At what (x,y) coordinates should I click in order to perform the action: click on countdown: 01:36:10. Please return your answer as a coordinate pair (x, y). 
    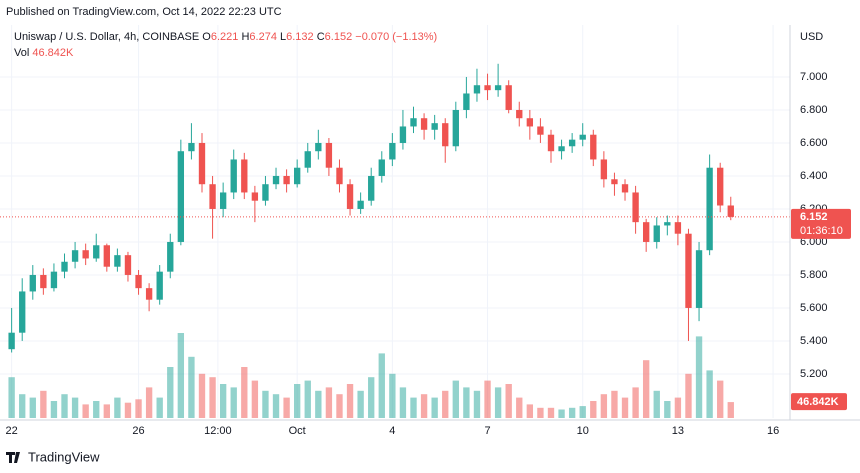
    Looking at the image, I should click on (821, 231).